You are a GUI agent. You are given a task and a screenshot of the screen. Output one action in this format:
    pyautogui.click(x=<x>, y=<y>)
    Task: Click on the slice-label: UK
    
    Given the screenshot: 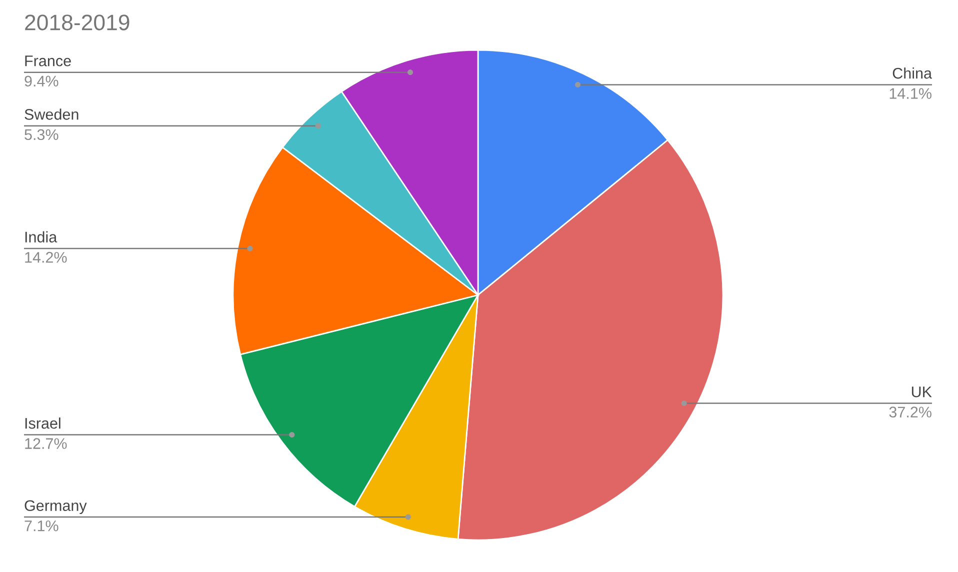 What is the action you would take?
    pyautogui.click(x=922, y=392)
    